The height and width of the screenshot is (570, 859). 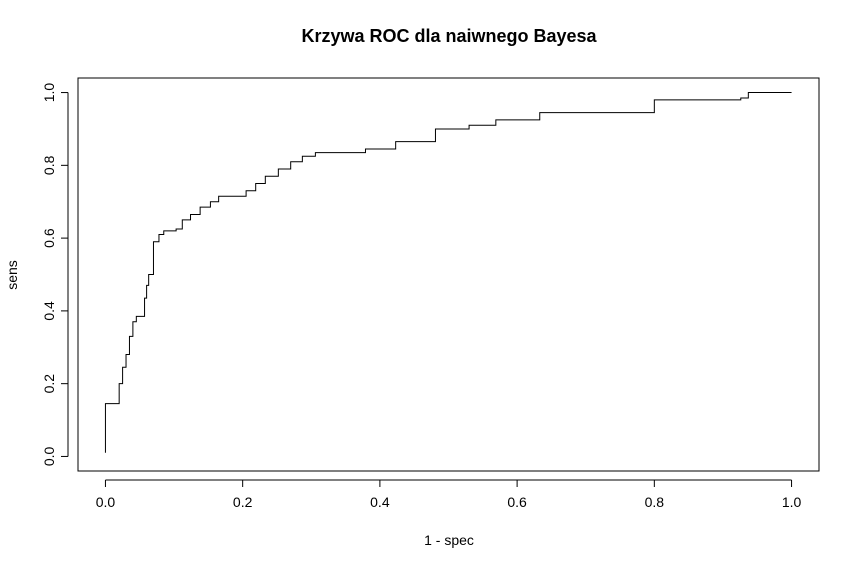 What do you see at coordinates (49, 165) in the screenshot?
I see `y-tick-label: 0.8` at bounding box center [49, 165].